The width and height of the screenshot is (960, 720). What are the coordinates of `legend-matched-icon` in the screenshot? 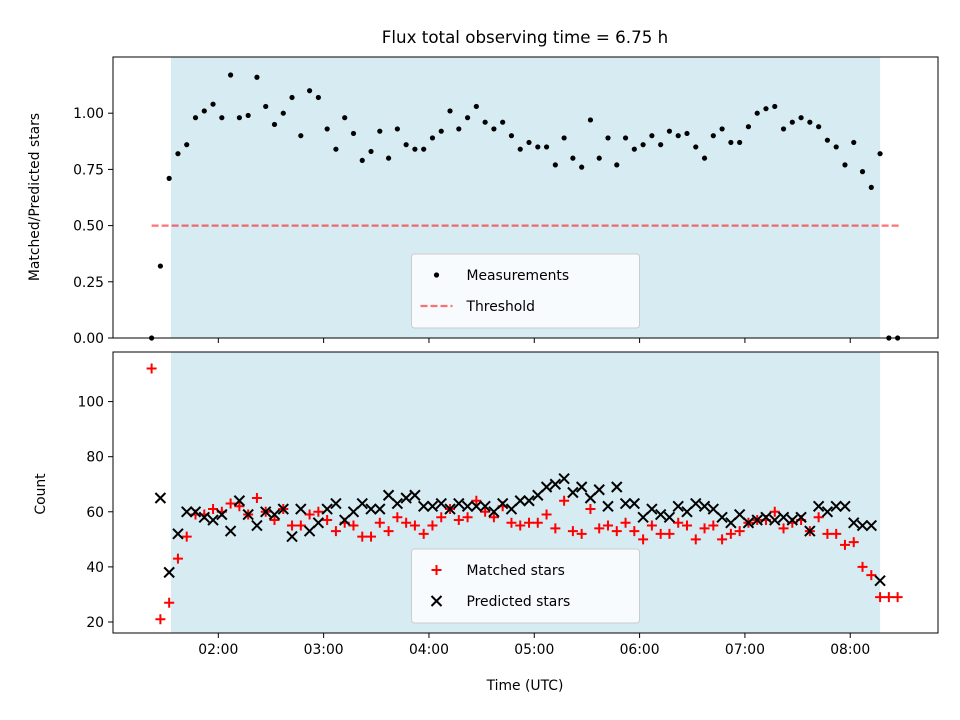 It's located at (436, 570).